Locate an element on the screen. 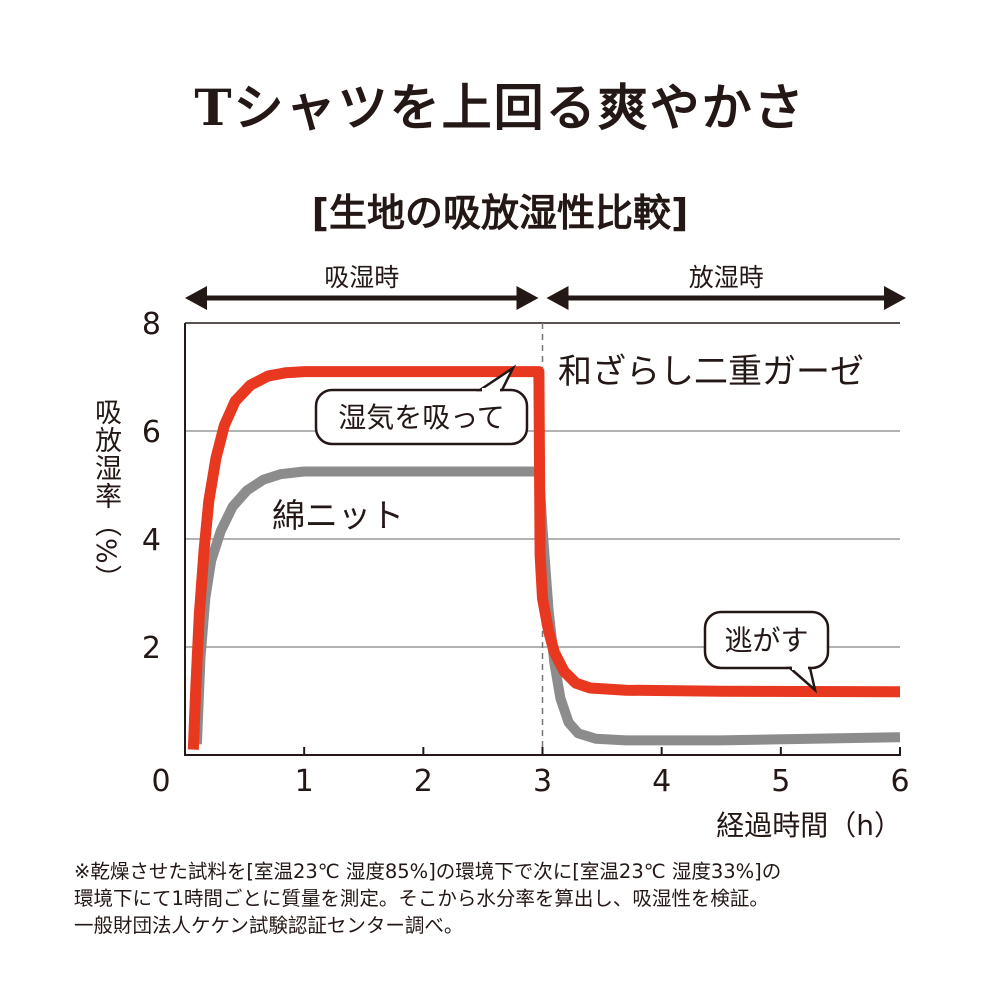 The image size is (1000, 1000). x-tick-label: 0 is located at coordinates (160, 781).